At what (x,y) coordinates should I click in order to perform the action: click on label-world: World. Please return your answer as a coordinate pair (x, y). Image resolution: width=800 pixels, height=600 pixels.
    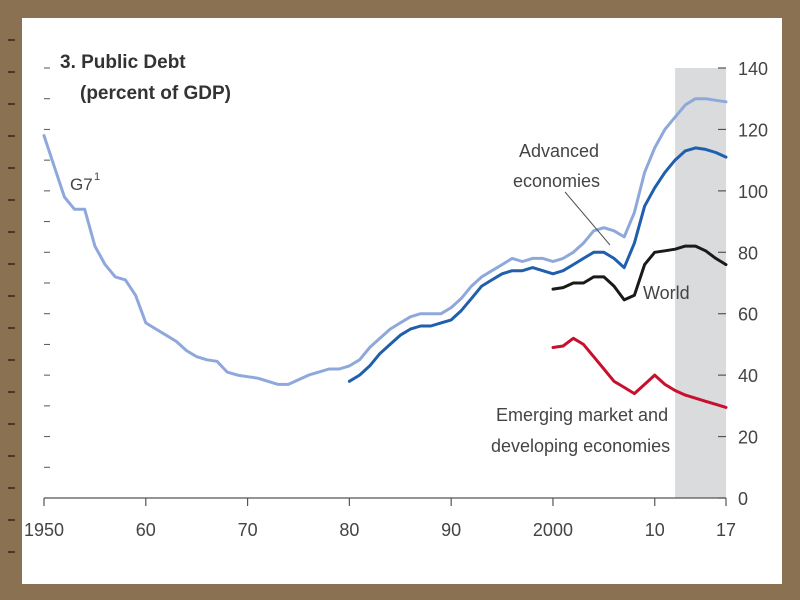
    Looking at the image, I should click on (666, 293).